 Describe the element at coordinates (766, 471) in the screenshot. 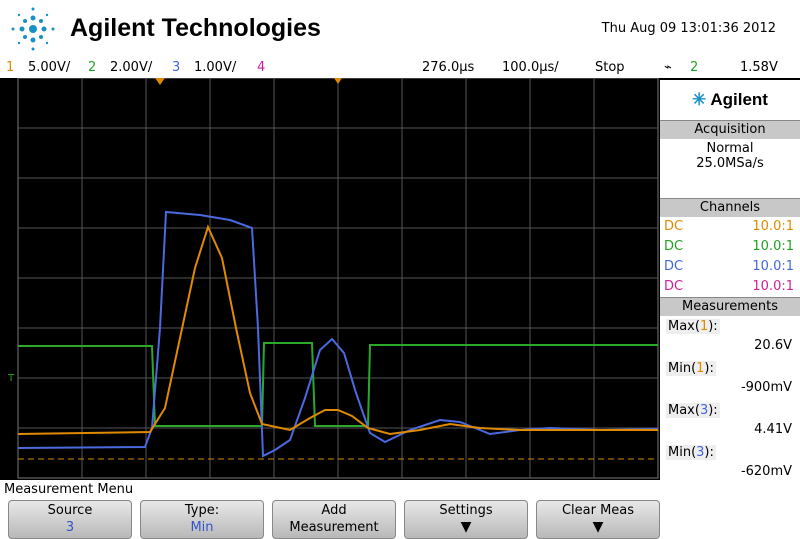

I see `measurement-value: -620mV` at that location.